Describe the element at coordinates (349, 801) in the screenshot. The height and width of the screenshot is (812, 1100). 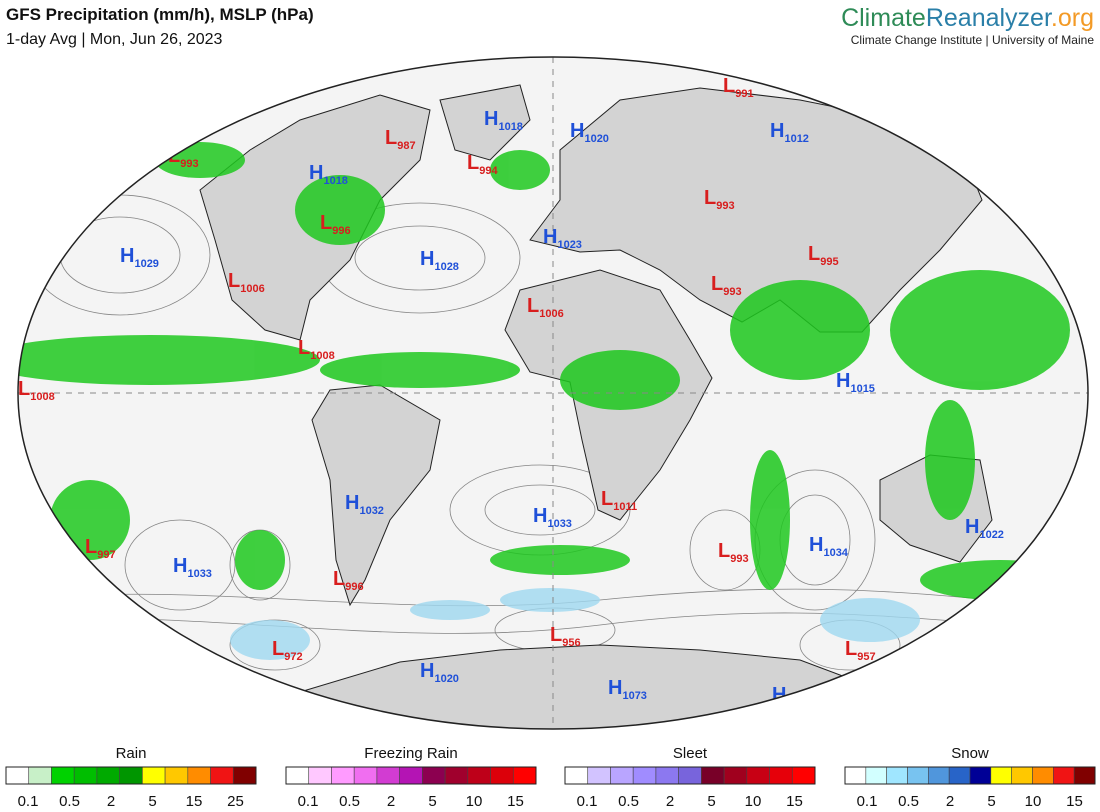
I see `legend-label: 0.5` at that location.